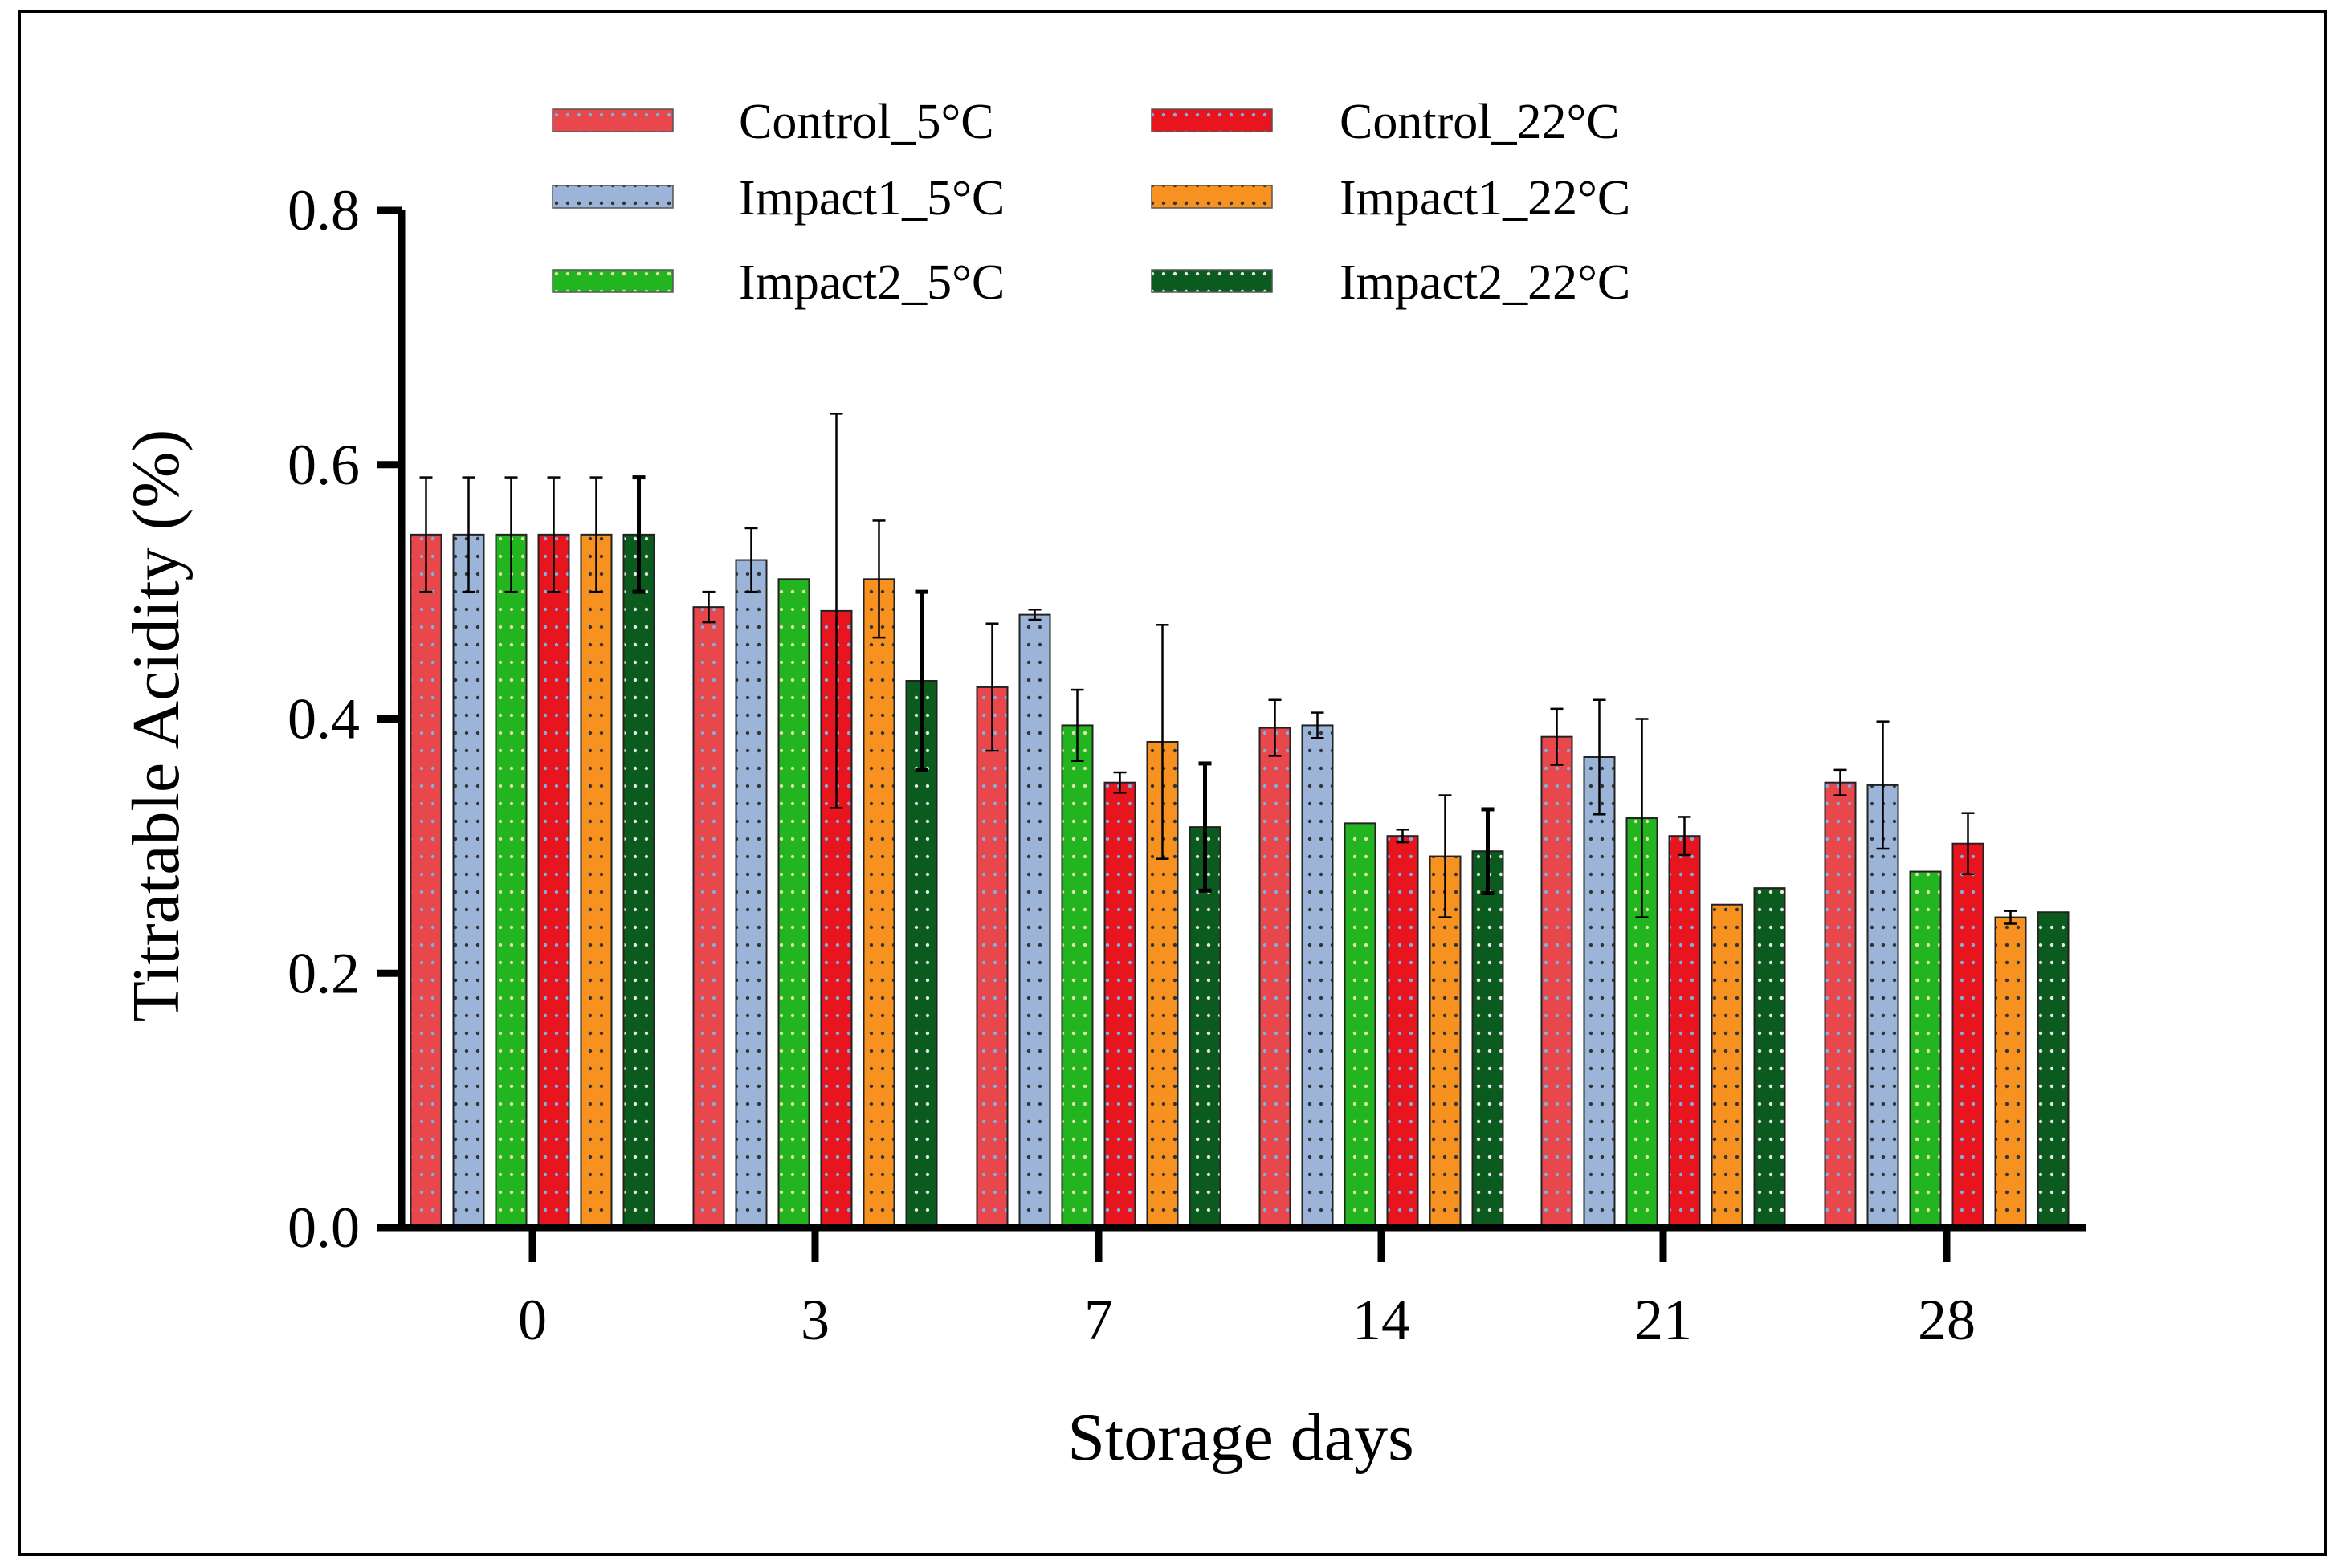  What do you see at coordinates (157, 726) in the screenshot?
I see `y-axis-title: Titratable Acidity (%)` at bounding box center [157, 726].